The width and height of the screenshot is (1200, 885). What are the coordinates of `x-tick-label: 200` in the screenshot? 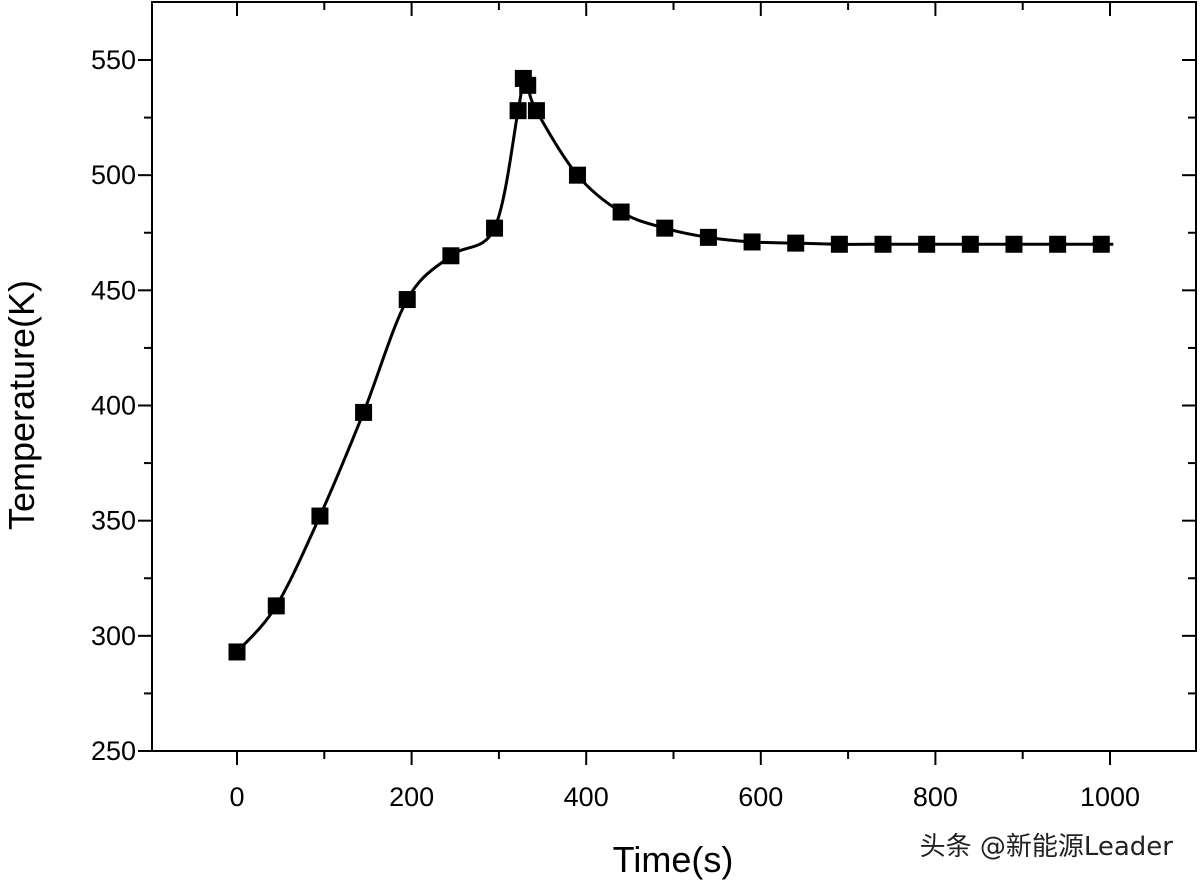 It's located at (411, 797).